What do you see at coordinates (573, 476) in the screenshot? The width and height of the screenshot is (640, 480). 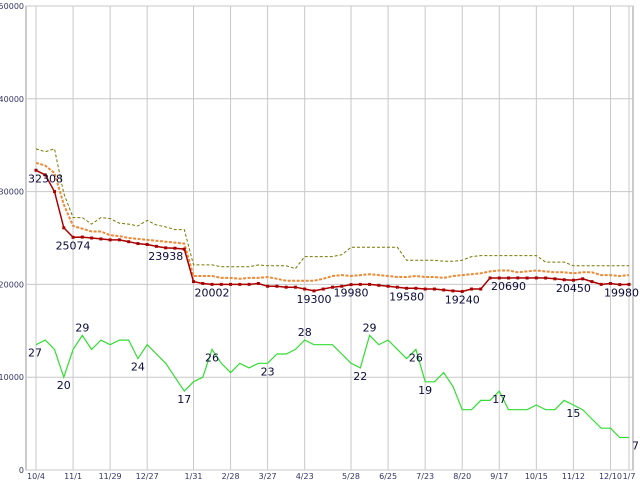 I see `x-tick-label: 11/12` at bounding box center [573, 476].